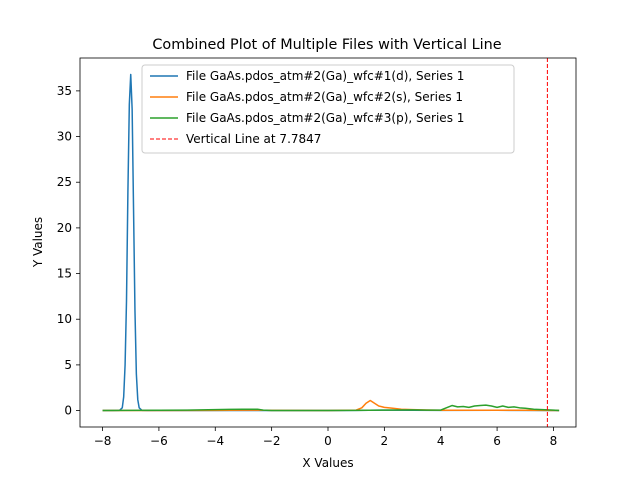 This screenshot has width=640, height=480. Describe the element at coordinates (441, 441) in the screenshot. I see `x-tick-label: 4` at that location.